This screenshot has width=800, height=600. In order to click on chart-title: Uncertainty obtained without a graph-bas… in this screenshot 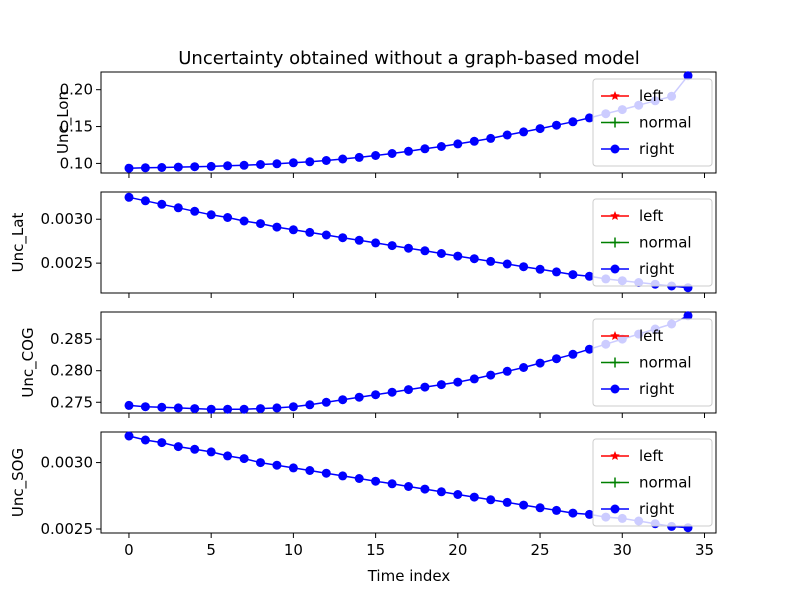, I will do `click(408, 58)`.